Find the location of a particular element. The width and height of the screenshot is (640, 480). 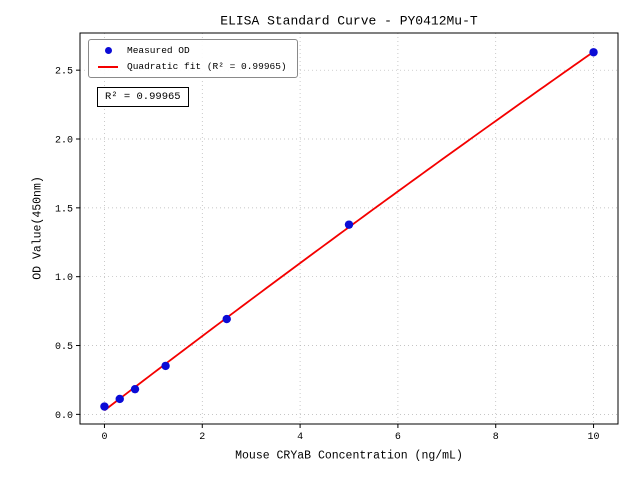

r-squared-annotation: R² = 0.99965 is located at coordinates (143, 97).